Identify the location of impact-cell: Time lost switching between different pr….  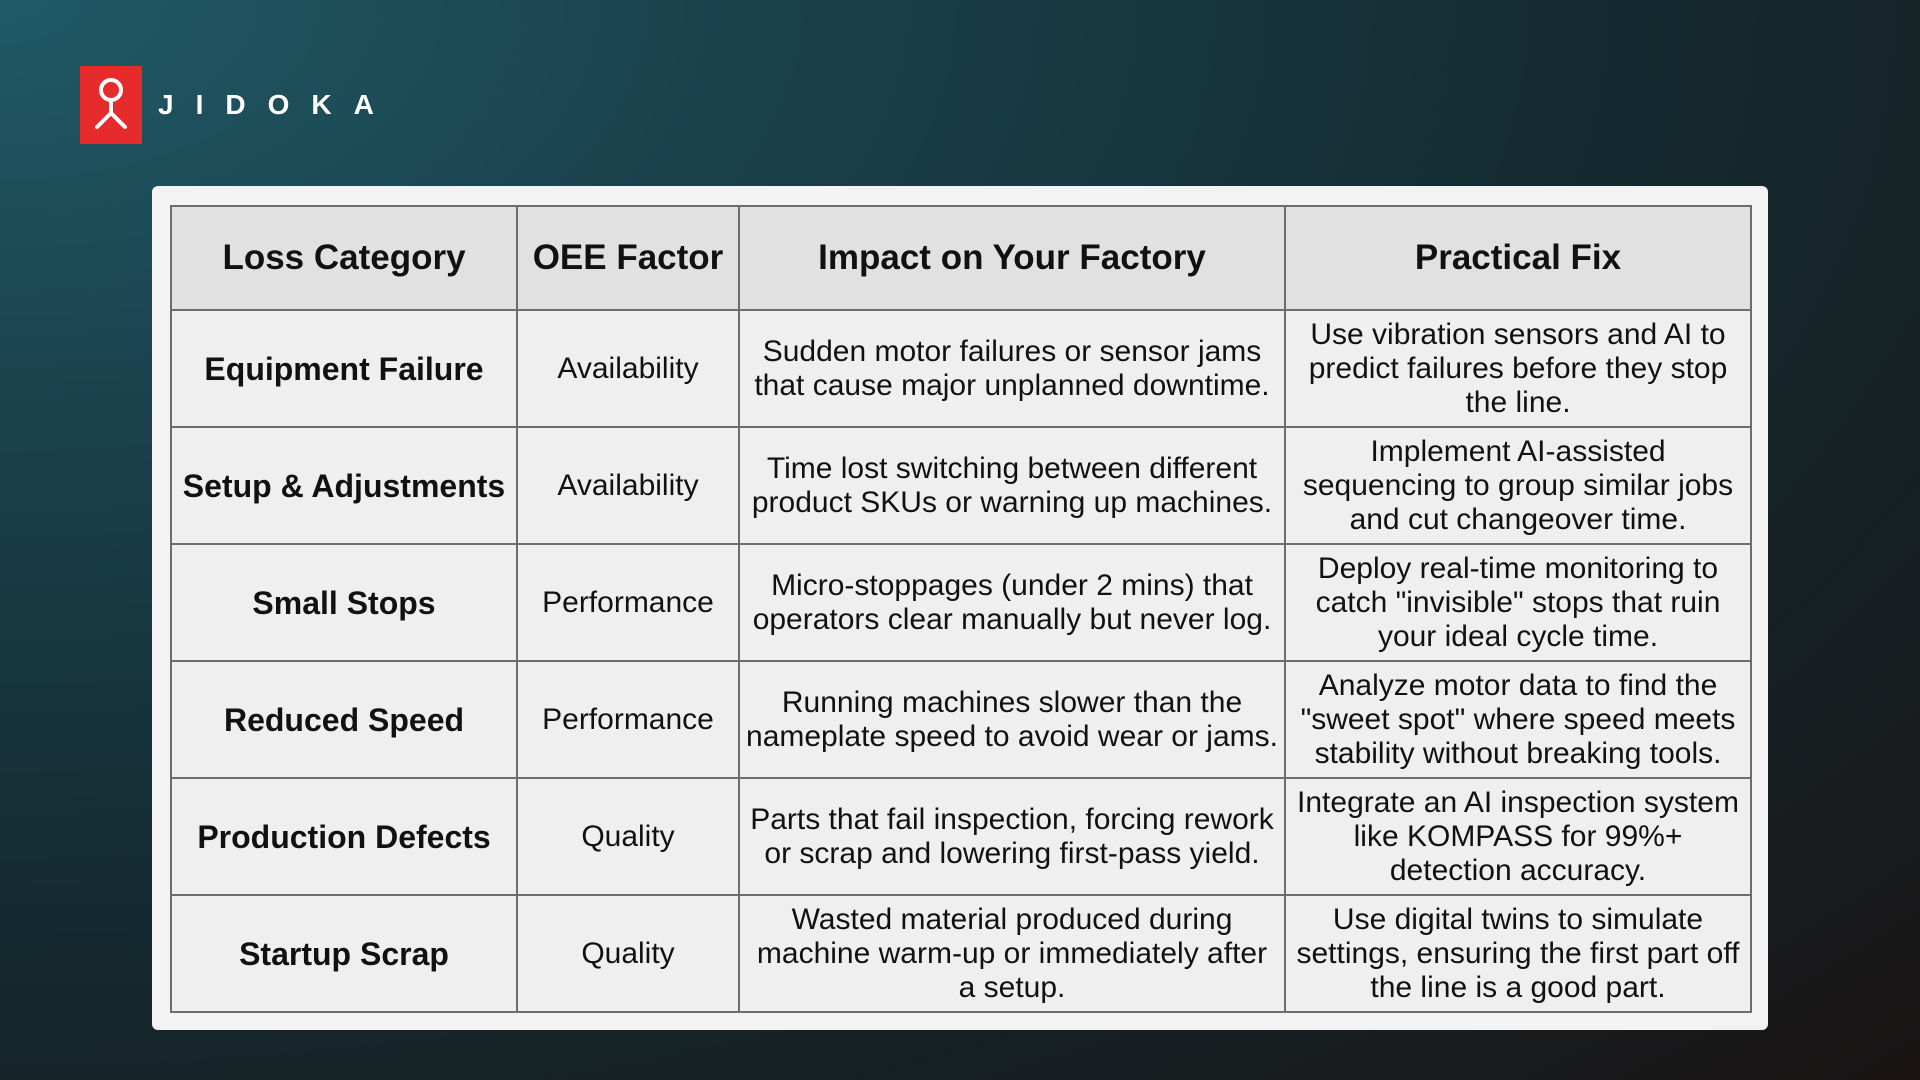
(1012, 485).